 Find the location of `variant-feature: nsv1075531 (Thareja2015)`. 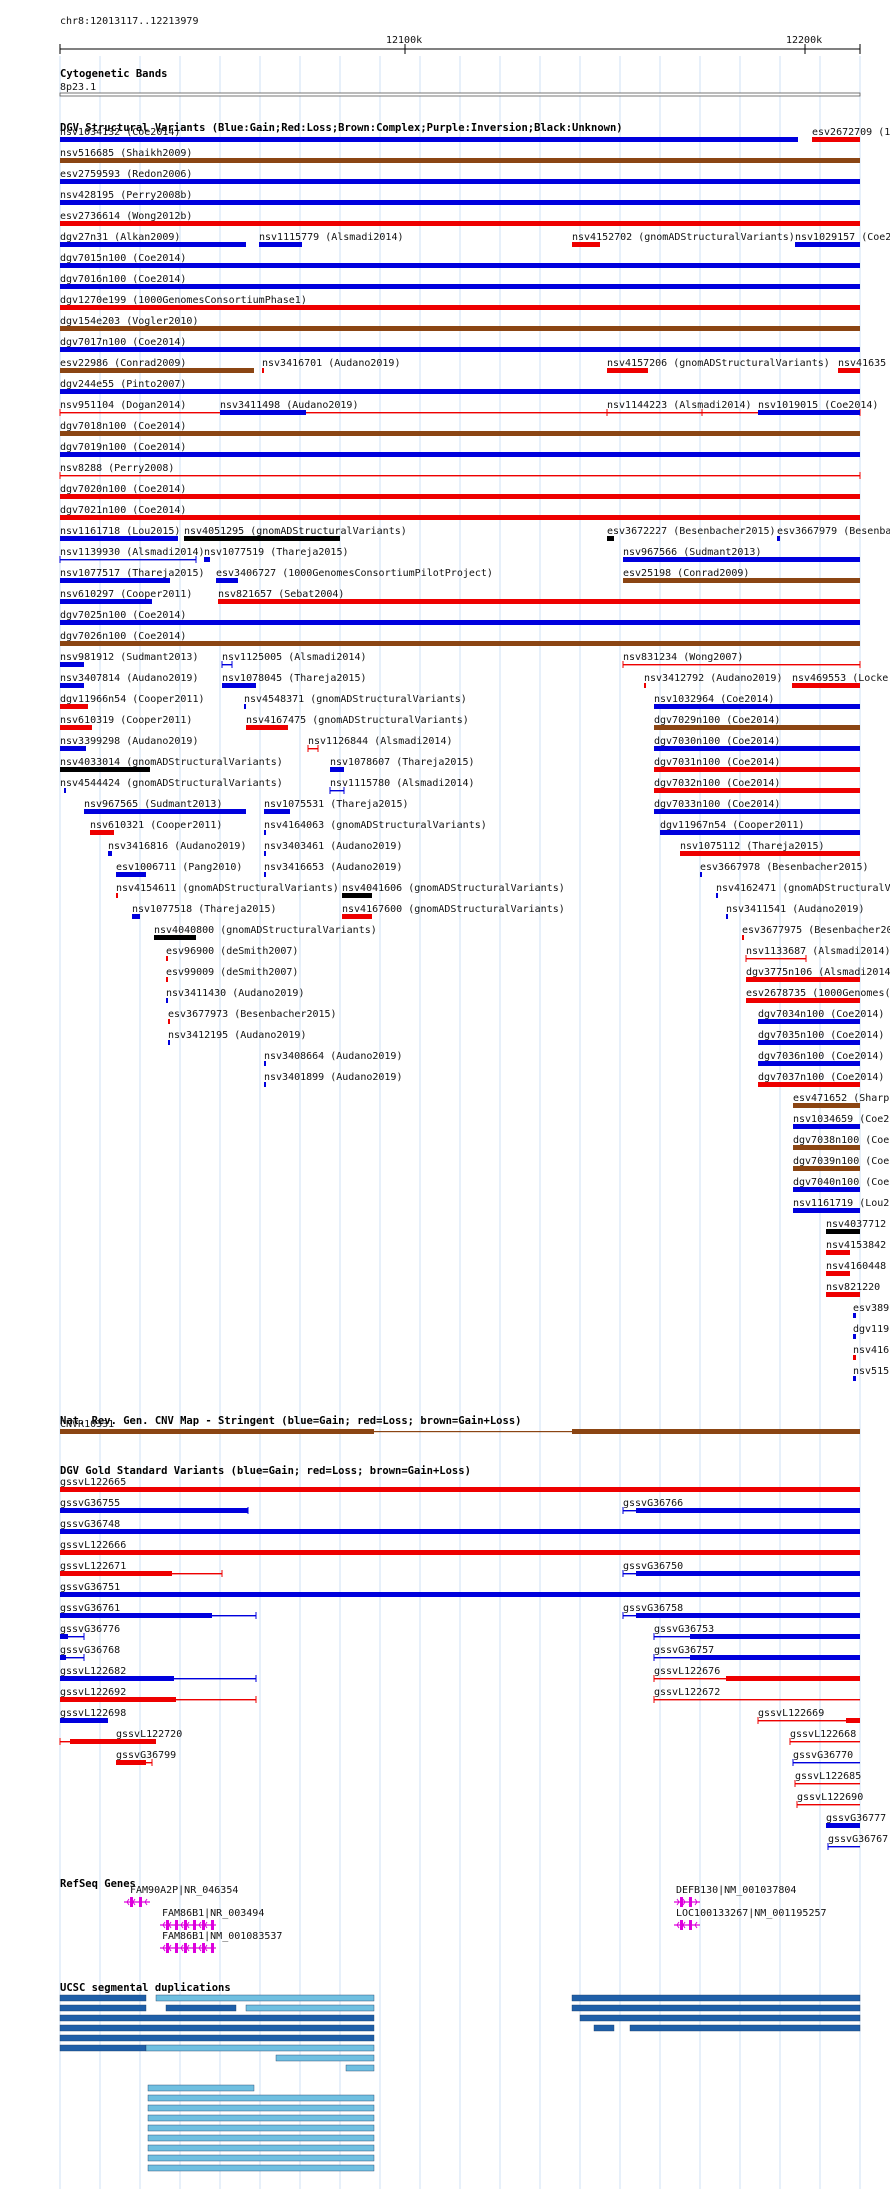

variant-feature: nsv1075531 (Thareja2015) is located at coordinates (336, 806).